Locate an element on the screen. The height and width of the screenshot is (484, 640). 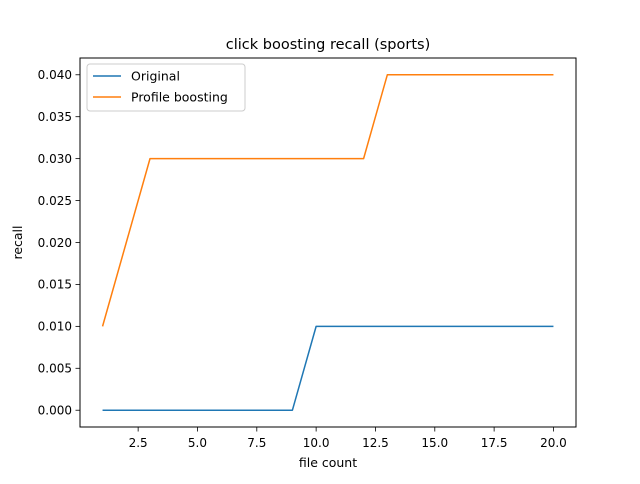
y-tick-label: 0.030 is located at coordinates (55, 159).